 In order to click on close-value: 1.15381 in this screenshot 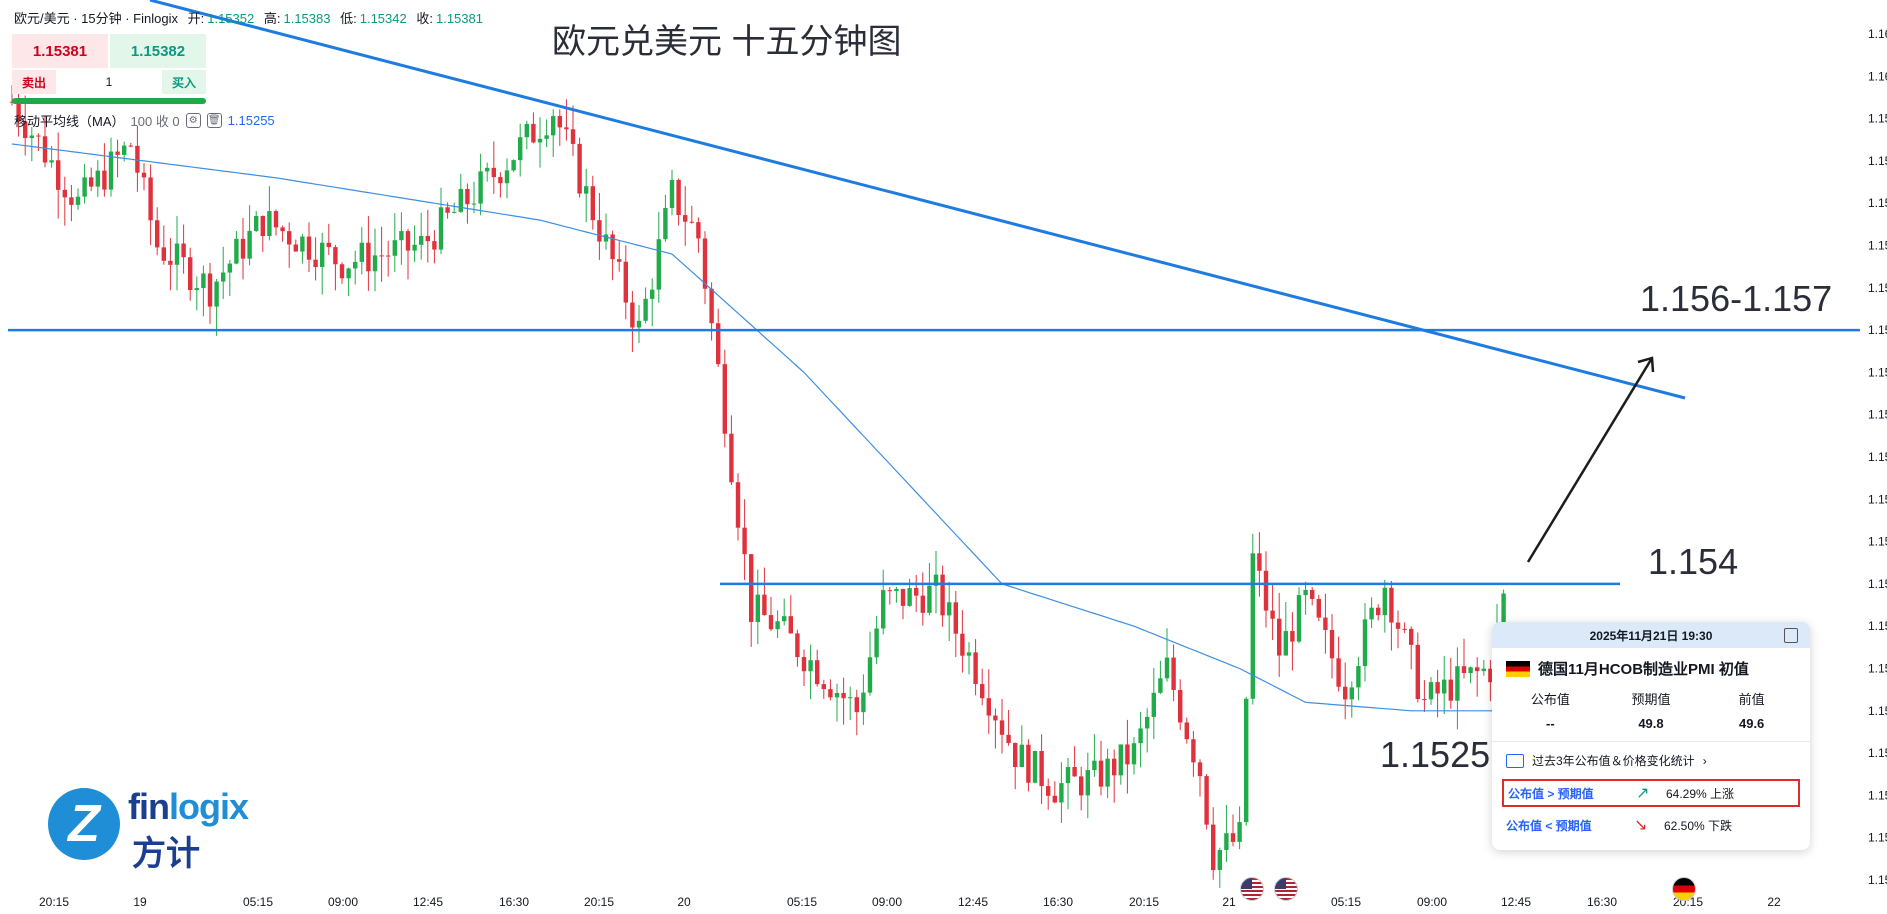, I will do `click(459, 18)`.